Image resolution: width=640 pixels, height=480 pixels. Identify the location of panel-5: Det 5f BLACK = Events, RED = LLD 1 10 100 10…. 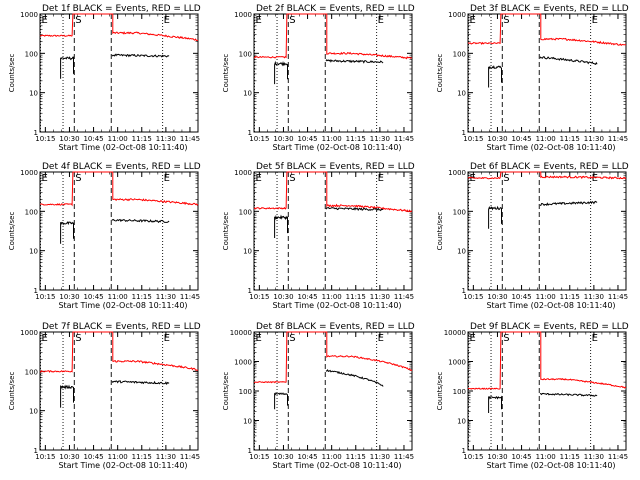
(318, 236).